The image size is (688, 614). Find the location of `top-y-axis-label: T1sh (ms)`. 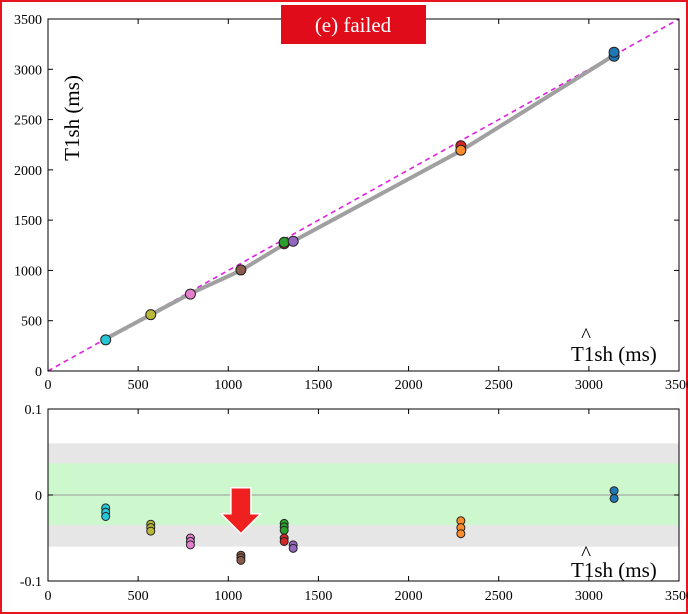

top-y-axis-label: T1sh (ms) is located at coordinates (72, 118).